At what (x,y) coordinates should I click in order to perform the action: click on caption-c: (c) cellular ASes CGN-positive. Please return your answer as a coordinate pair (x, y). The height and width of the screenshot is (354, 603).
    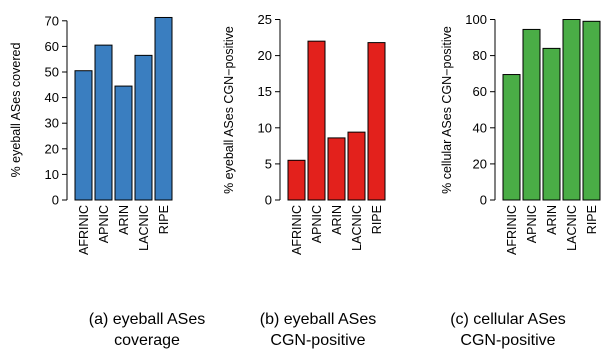
    Looking at the image, I should click on (508, 330).